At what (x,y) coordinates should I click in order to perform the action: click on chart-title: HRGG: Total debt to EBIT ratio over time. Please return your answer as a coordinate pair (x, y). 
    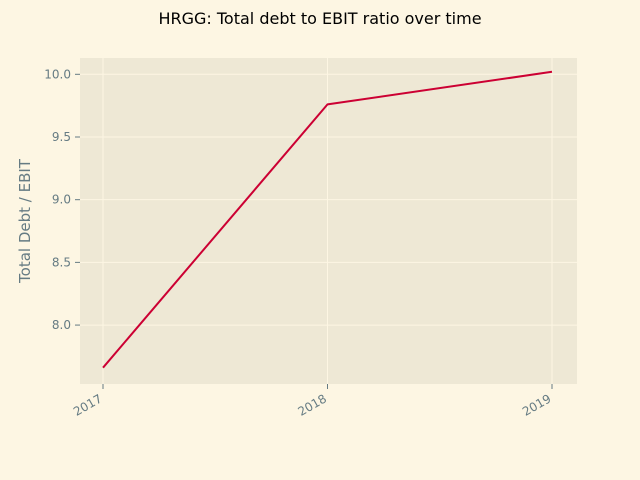
    Looking at the image, I should click on (319, 18).